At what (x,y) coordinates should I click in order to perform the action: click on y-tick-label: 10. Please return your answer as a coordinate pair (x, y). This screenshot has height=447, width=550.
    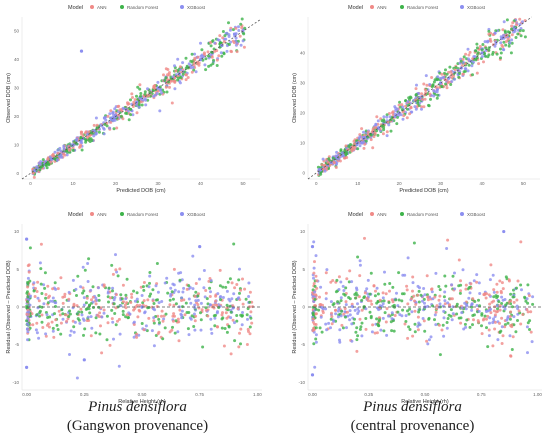
    Looking at the image, I should click on (17, 231).